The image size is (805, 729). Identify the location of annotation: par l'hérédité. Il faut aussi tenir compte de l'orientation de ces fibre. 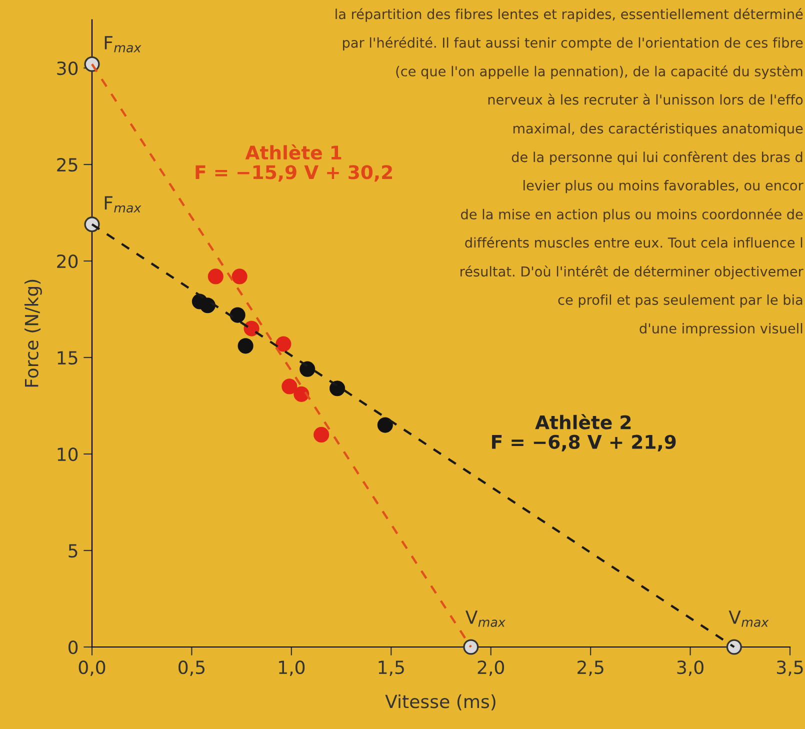
(573, 43).